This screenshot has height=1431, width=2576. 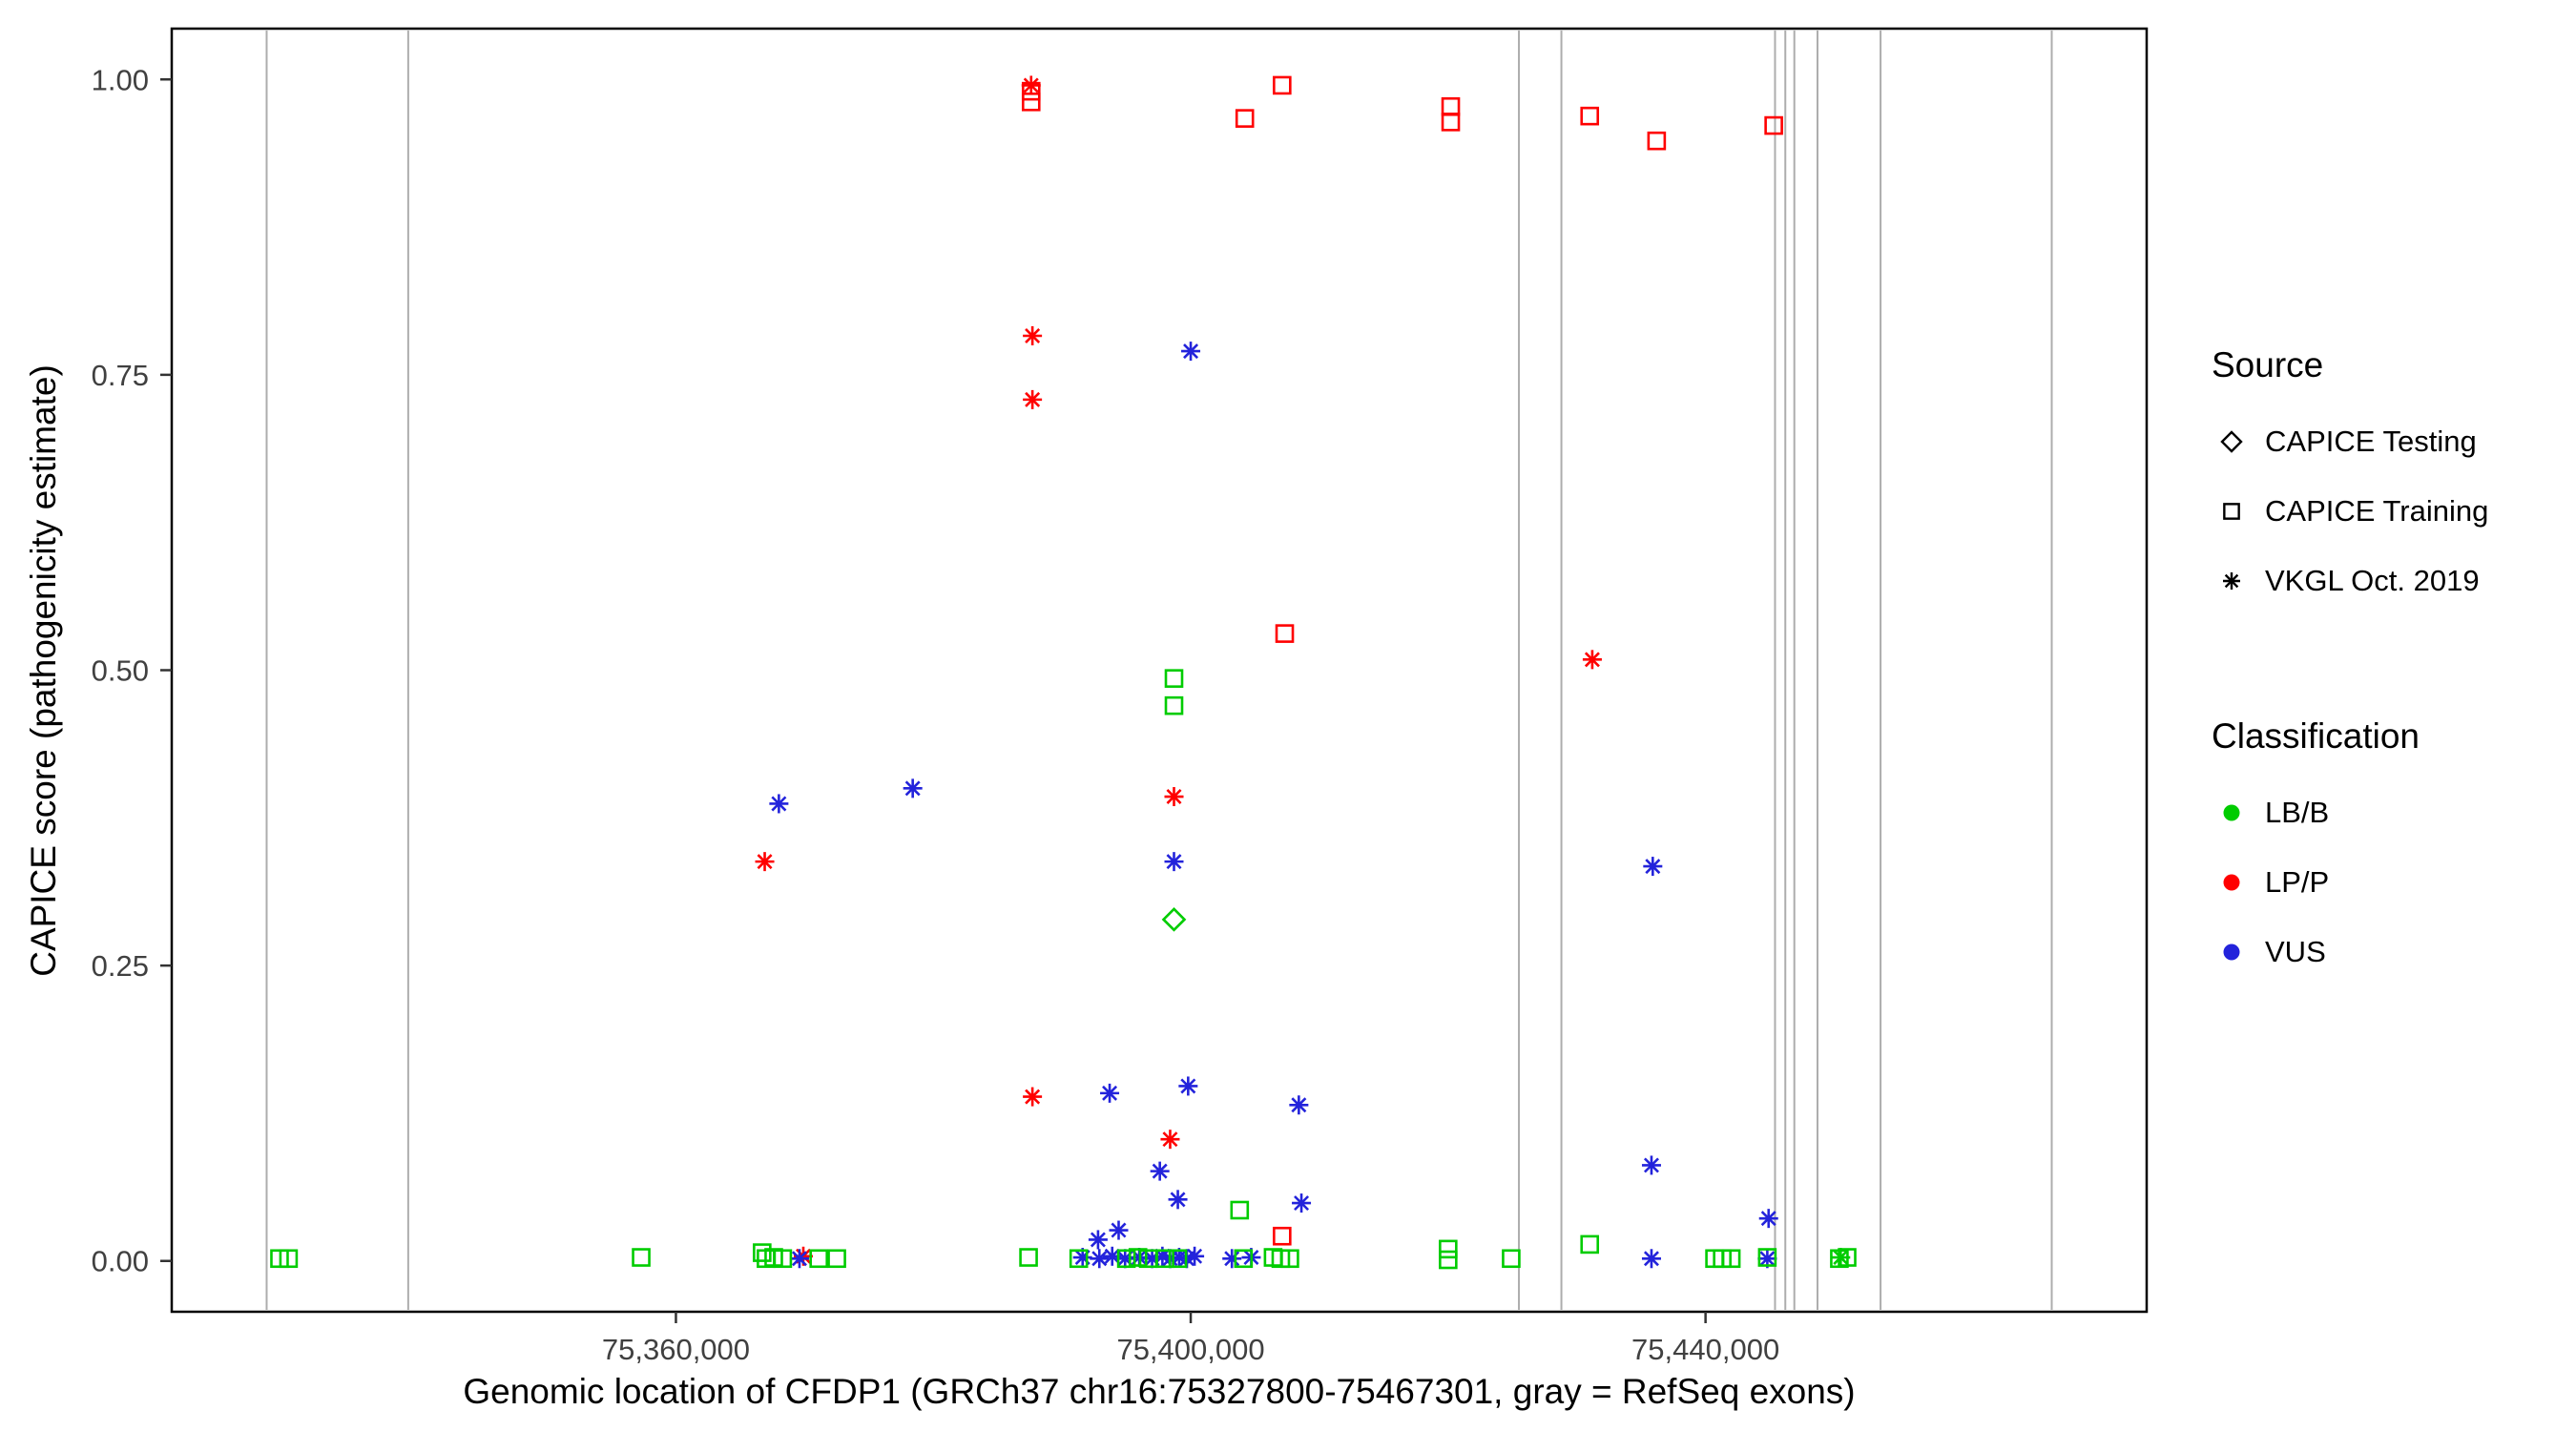 What do you see at coordinates (2350, 812) in the screenshot?
I see `legend-item: LB/B` at bounding box center [2350, 812].